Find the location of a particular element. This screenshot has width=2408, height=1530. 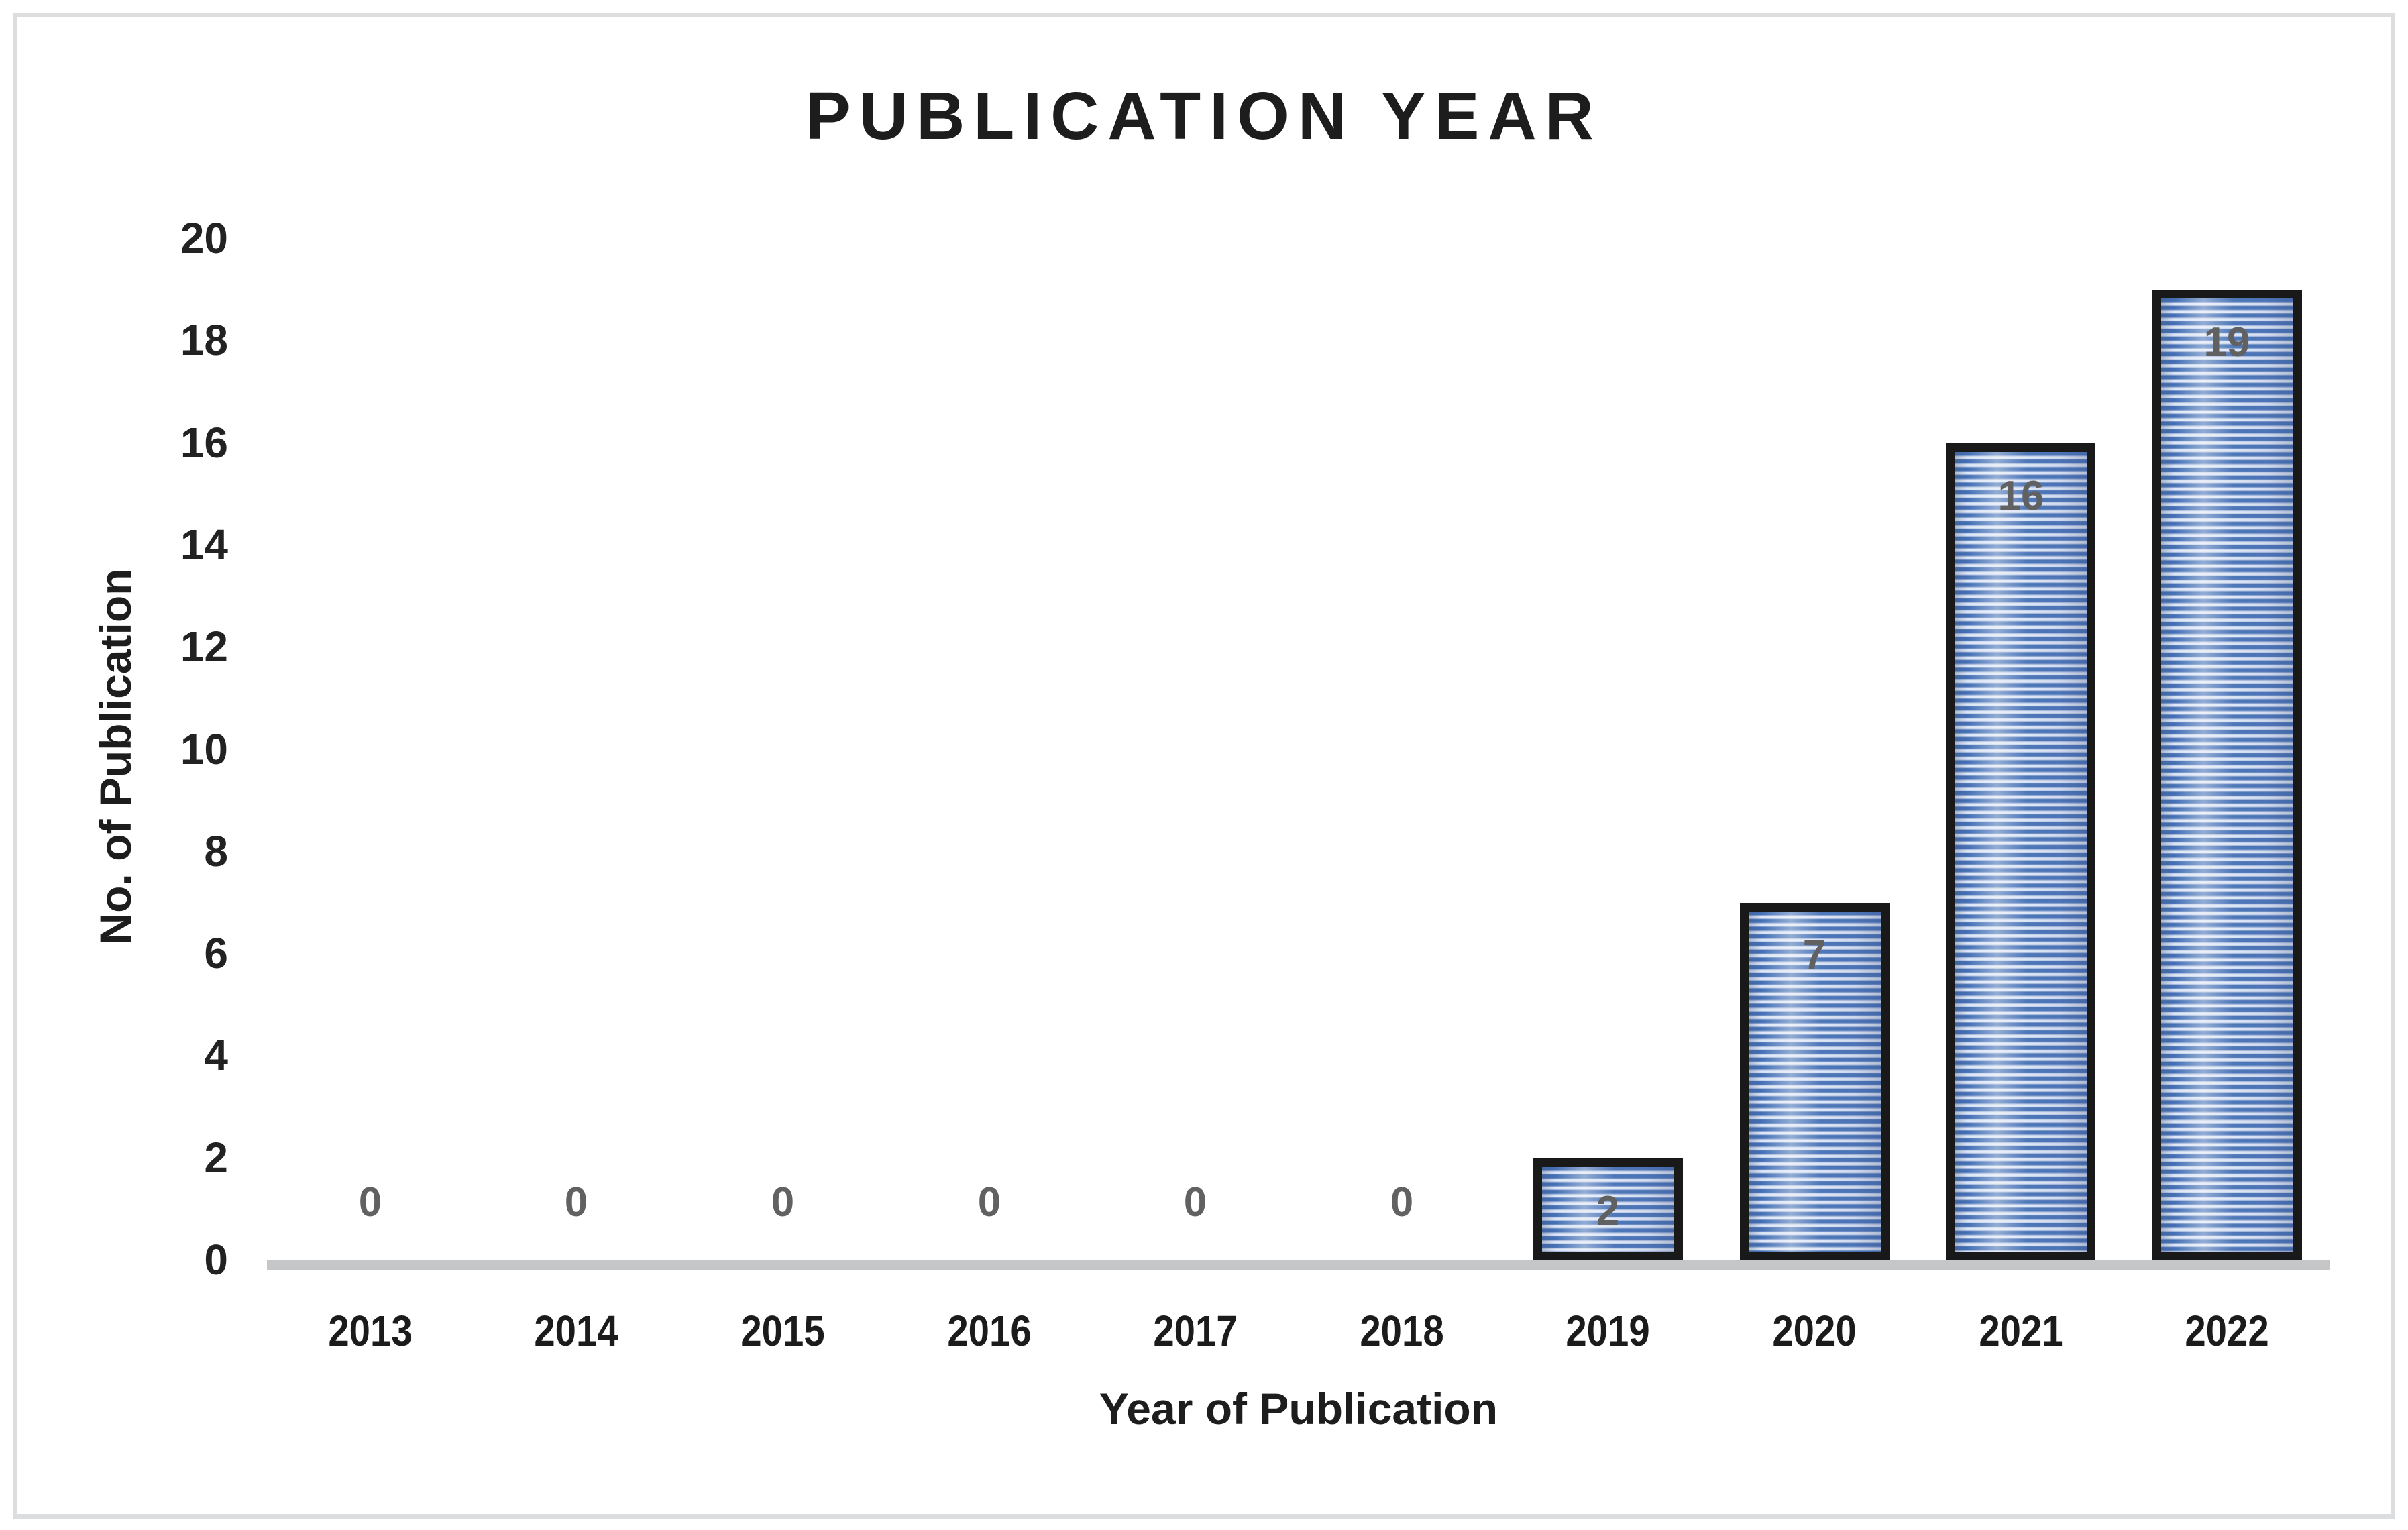

x-tick-label: 2018 is located at coordinates (1402, 1331).